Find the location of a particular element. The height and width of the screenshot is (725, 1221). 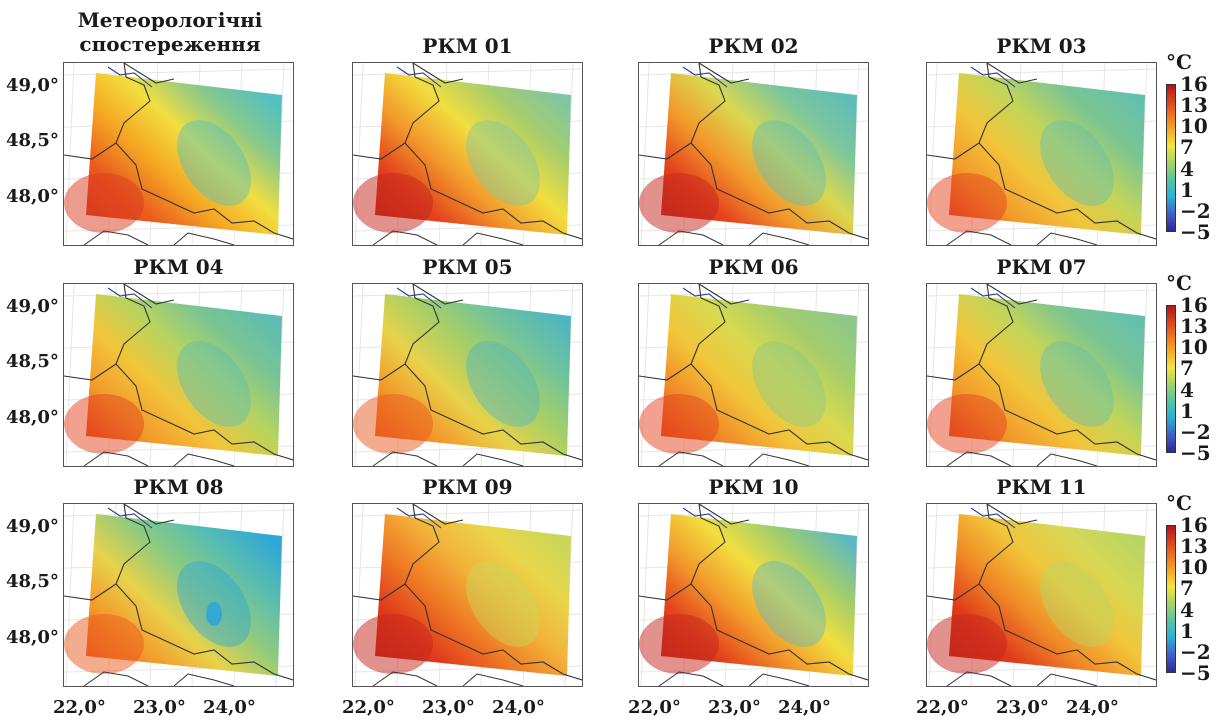

panel-title: РКМ 11 is located at coordinates (1041, 487).